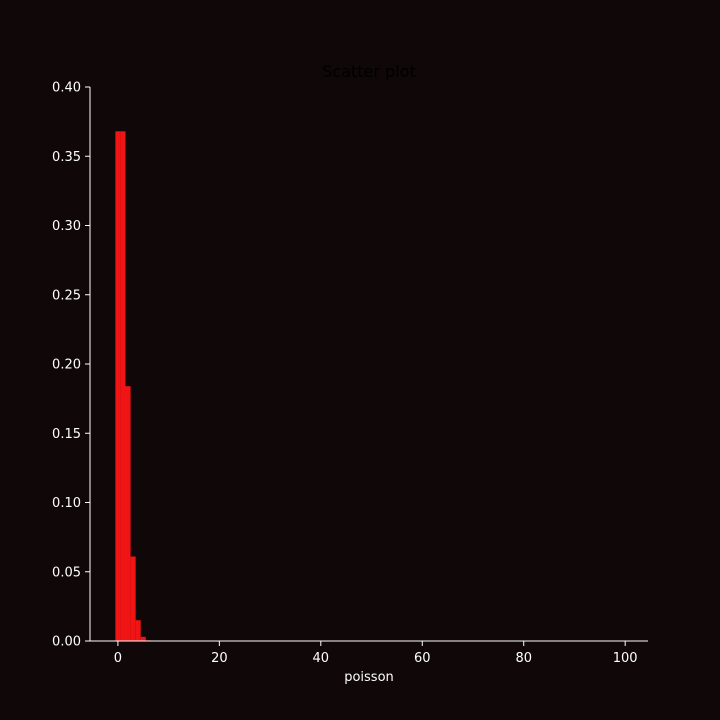  What do you see at coordinates (66, 642) in the screenshot?
I see `y-tick-label: 0.00` at bounding box center [66, 642].